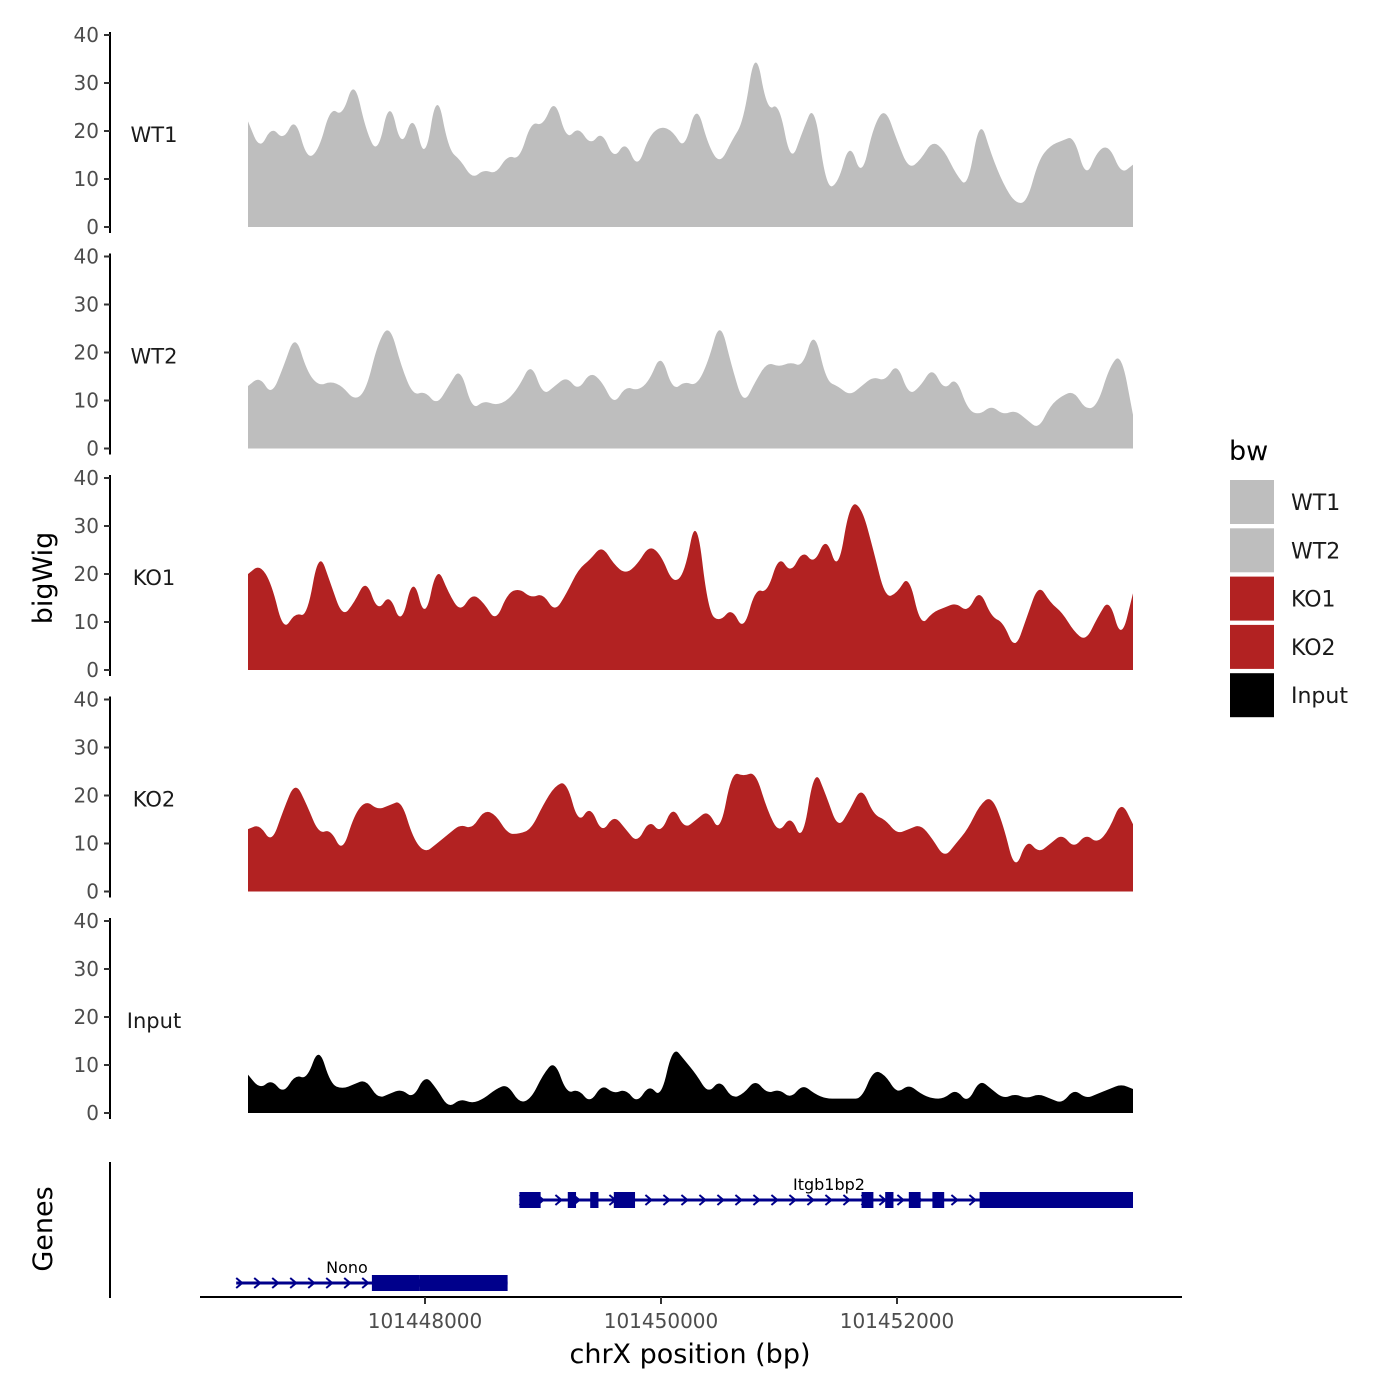 This screenshot has width=1400, height=1400. Describe the element at coordinates (603, 1017) in the screenshot. I see `track-input: 0 10 20 30 40 Input` at that location.